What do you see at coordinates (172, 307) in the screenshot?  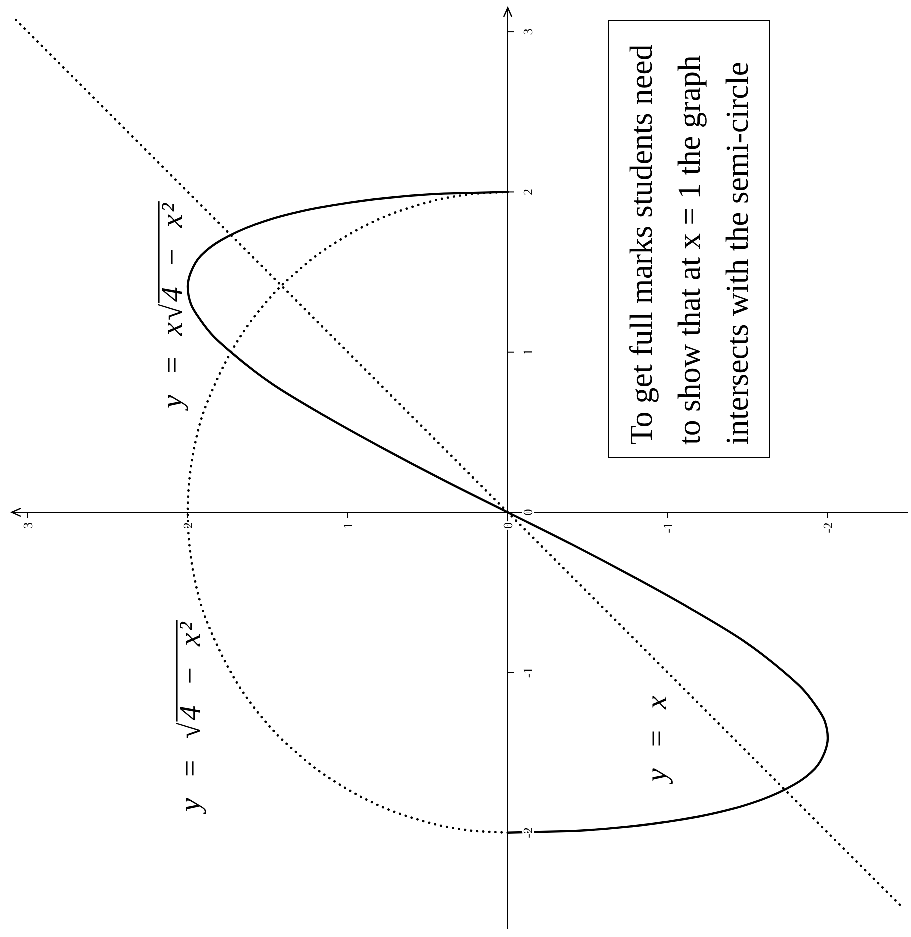 I see `text: y = x√4 − x²` at bounding box center [172, 307].